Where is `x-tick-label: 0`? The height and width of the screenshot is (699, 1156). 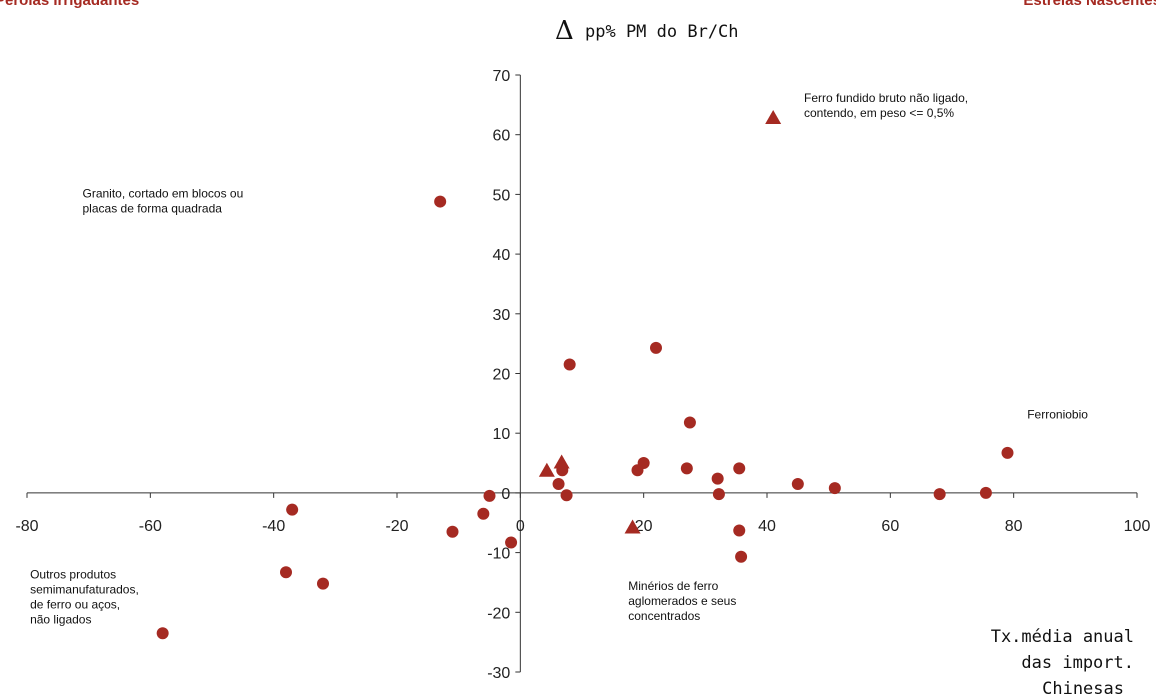
x-tick-label: 0 is located at coordinates (520, 526).